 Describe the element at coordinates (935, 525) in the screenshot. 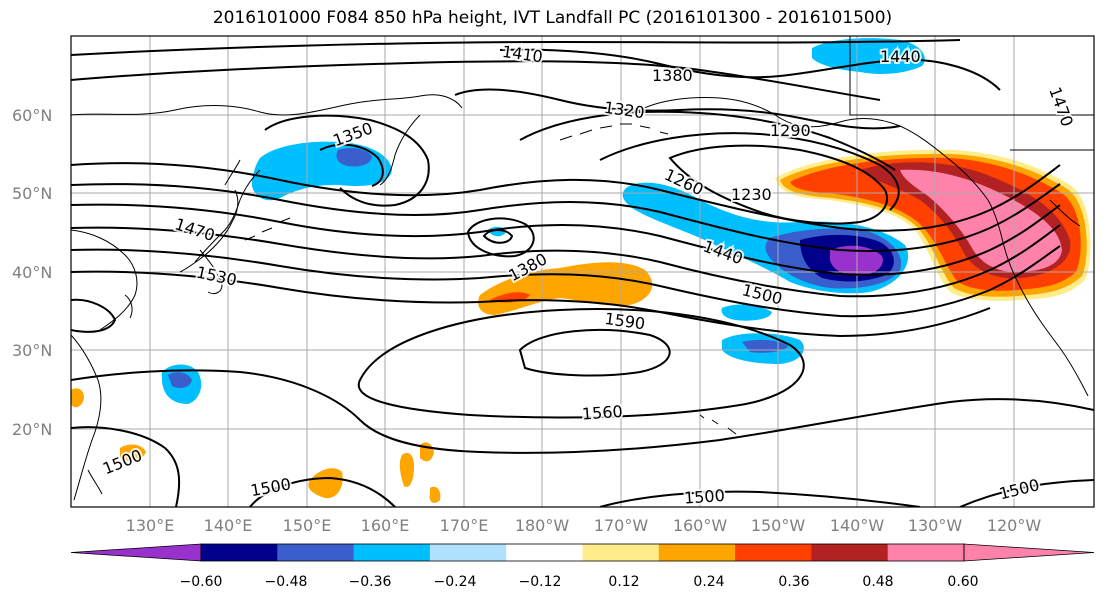

I see `lon-tick-label: 130°W` at that location.